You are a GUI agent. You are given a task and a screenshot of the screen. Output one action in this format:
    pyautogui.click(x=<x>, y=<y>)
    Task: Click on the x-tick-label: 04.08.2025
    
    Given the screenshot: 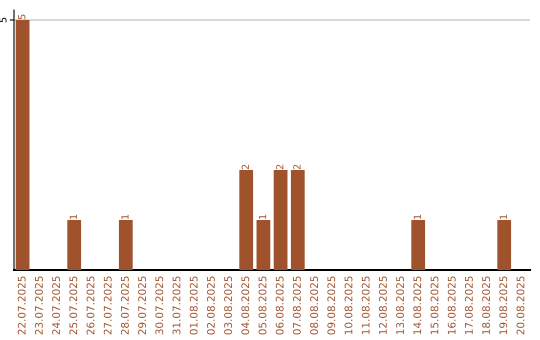 What is the action you would take?
    pyautogui.click(x=245, y=305)
    